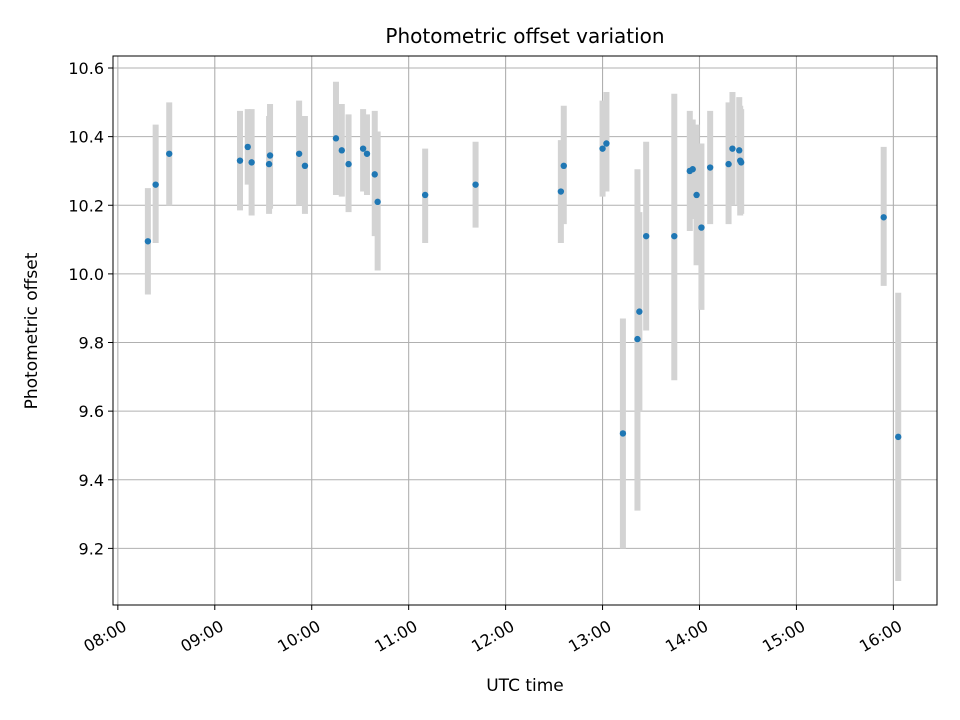 This screenshot has height=720, width=960. I want to click on y-tick-label: 10.6, so click(86, 68).